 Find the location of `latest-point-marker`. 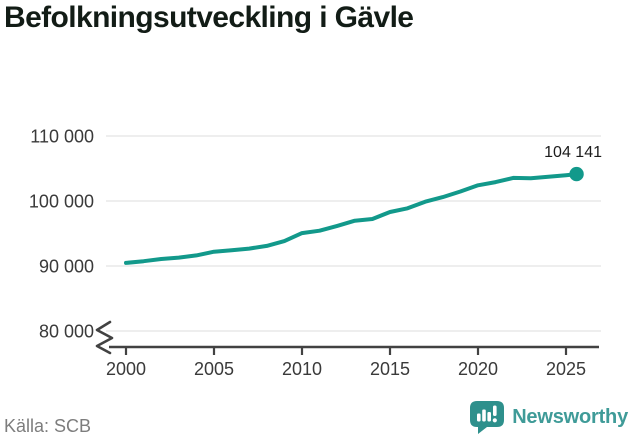

latest-point-marker is located at coordinates (576, 174).